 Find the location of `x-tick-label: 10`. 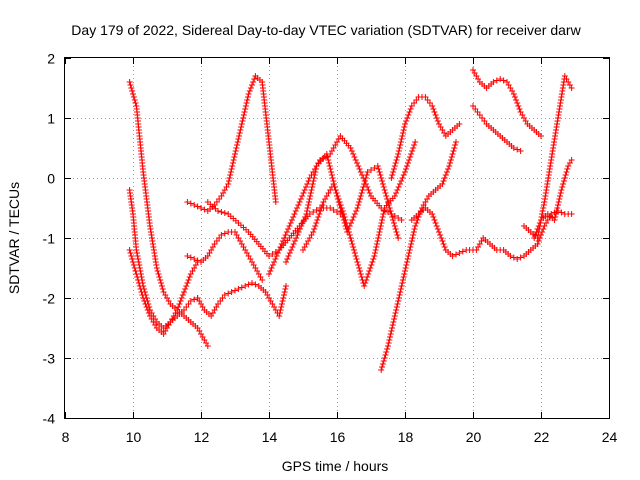

x-tick-label: 10 is located at coordinates (134, 437).